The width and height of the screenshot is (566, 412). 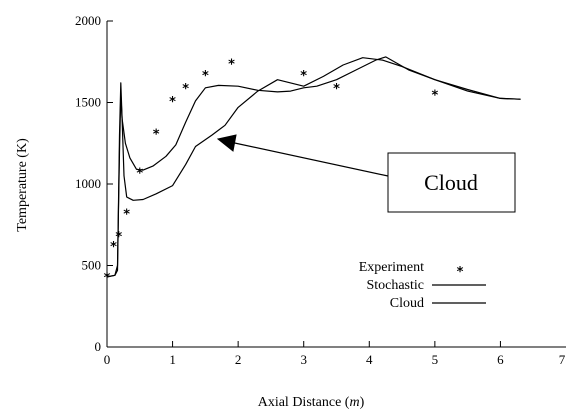 I want to click on x-tick-label: 4, so click(x=369, y=359).